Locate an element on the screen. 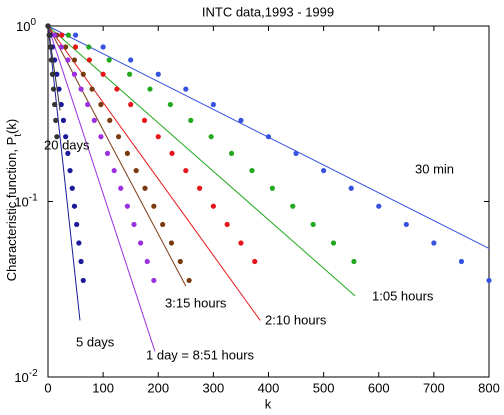 The width and height of the screenshot is (504, 415). chart-title: INTC data,1993 - 1999 is located at coordinates (268, 11).